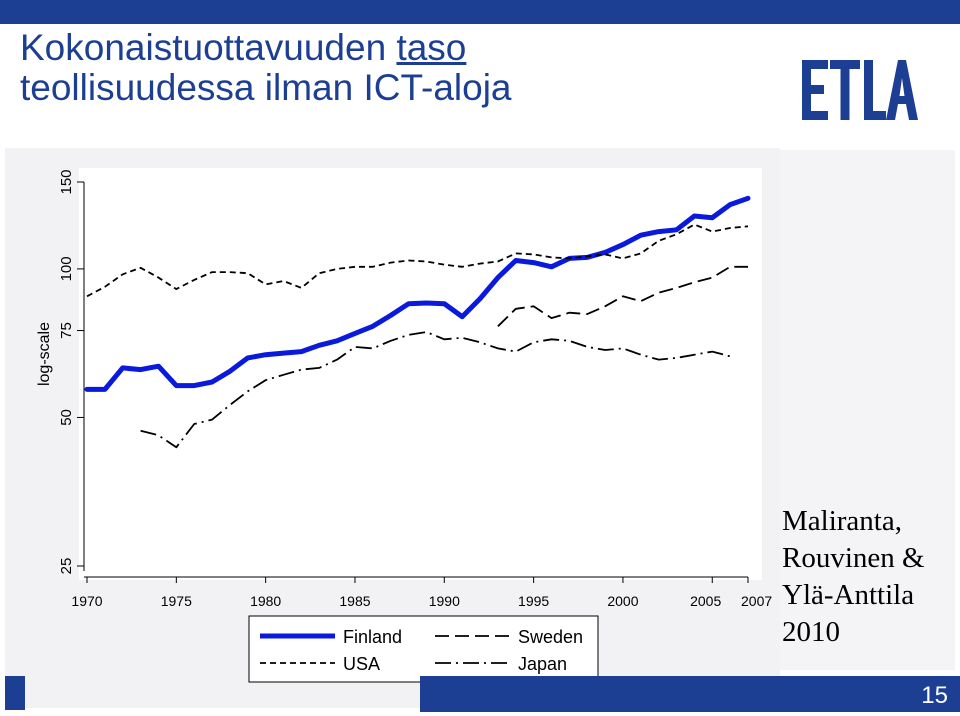  What do you see at coordinates (867, 410) in the screenshot?
I see `side-panel-background` at bounding box center [867, 410].